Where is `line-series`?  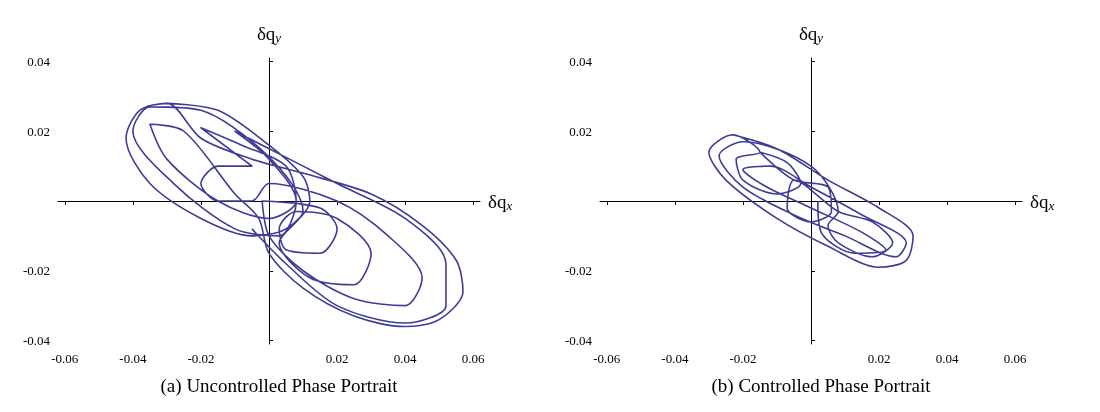 line-series is located at coordinates (811, 201).